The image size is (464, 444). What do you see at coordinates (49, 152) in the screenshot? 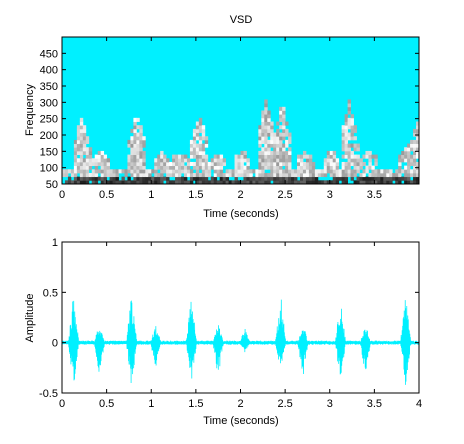
I see `spectrogram-y-tick-label: 150` at bounding box center [49, 152].